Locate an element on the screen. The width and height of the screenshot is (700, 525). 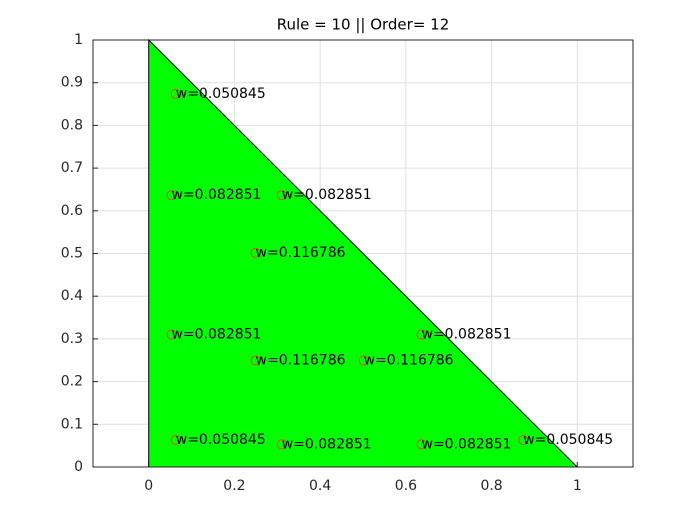
y-tick-label: 0 is located at coordinates (78, 467).